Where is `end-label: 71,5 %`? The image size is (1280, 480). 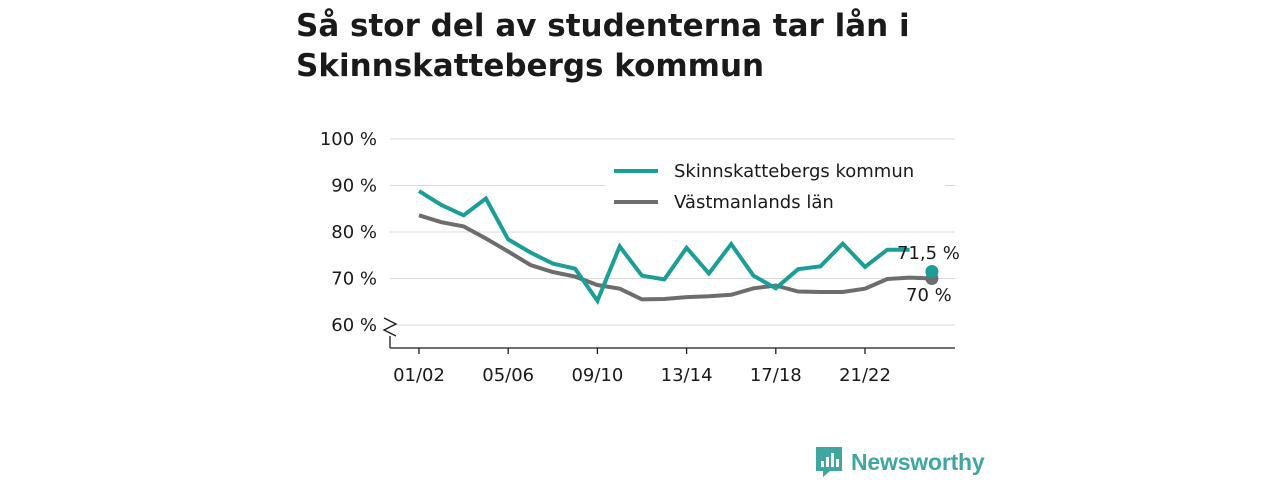 end-label: 71,5 % is located at coordinates (928, 253).